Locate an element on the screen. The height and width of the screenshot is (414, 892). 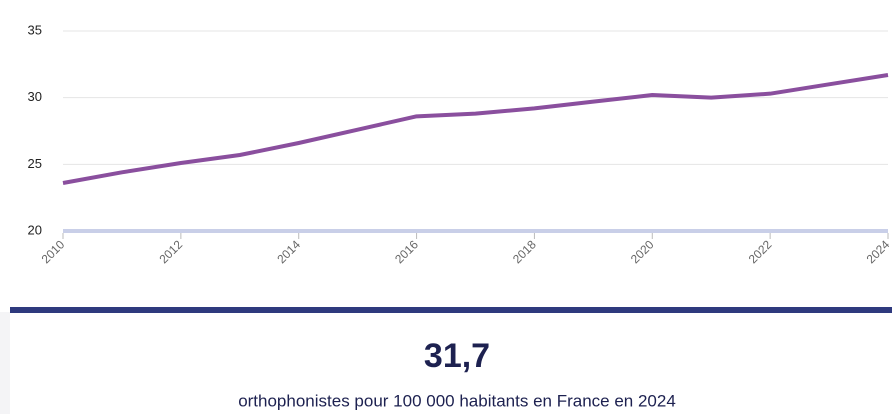
y-tick-label: 25 is located at coordinates (35, 163).